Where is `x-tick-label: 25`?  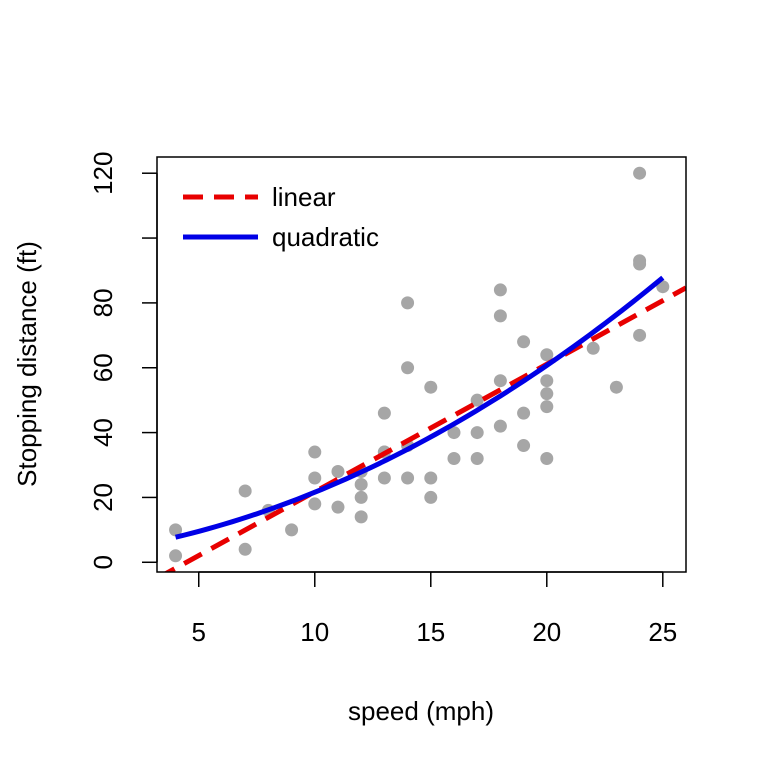 x-tick-label: 25 is located at coordinates (662, 632).